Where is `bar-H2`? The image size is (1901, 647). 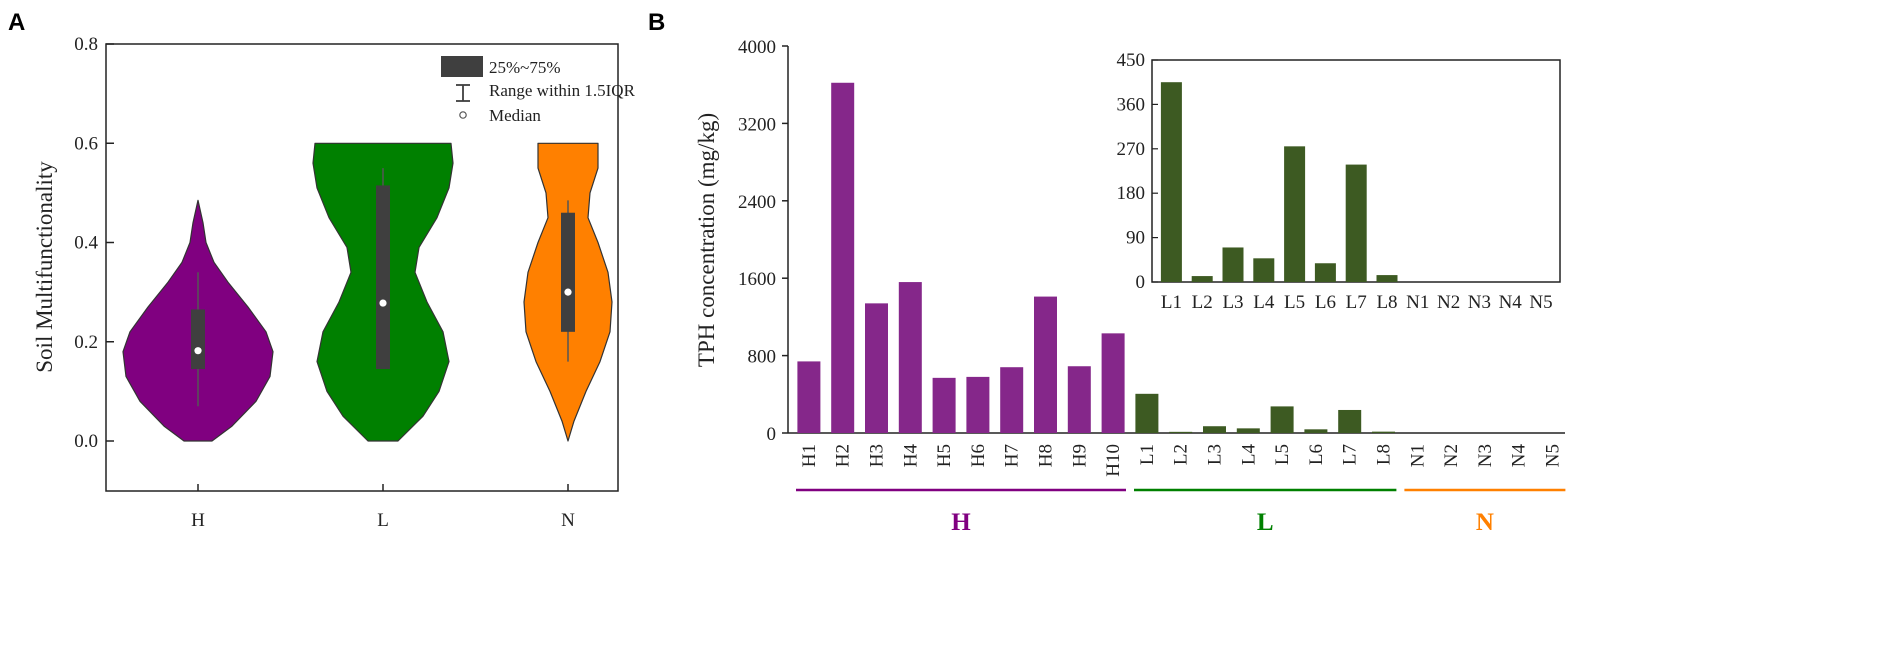 bar-H2 is located at coordinates (843, 257).